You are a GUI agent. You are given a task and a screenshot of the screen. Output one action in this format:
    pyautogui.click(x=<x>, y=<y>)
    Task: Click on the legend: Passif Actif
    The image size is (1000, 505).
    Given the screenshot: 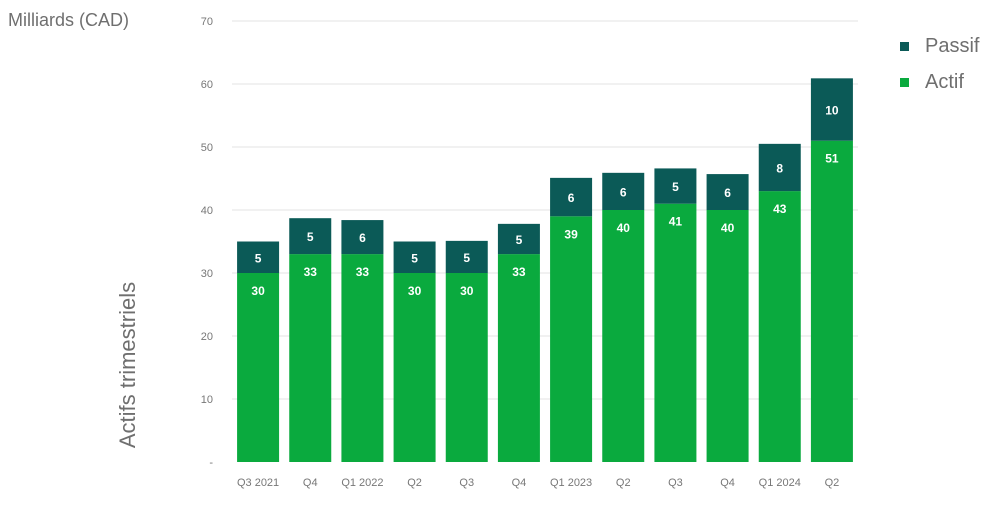 What is the action you would take?
    pyautogui.click(x=939, y=64)
    